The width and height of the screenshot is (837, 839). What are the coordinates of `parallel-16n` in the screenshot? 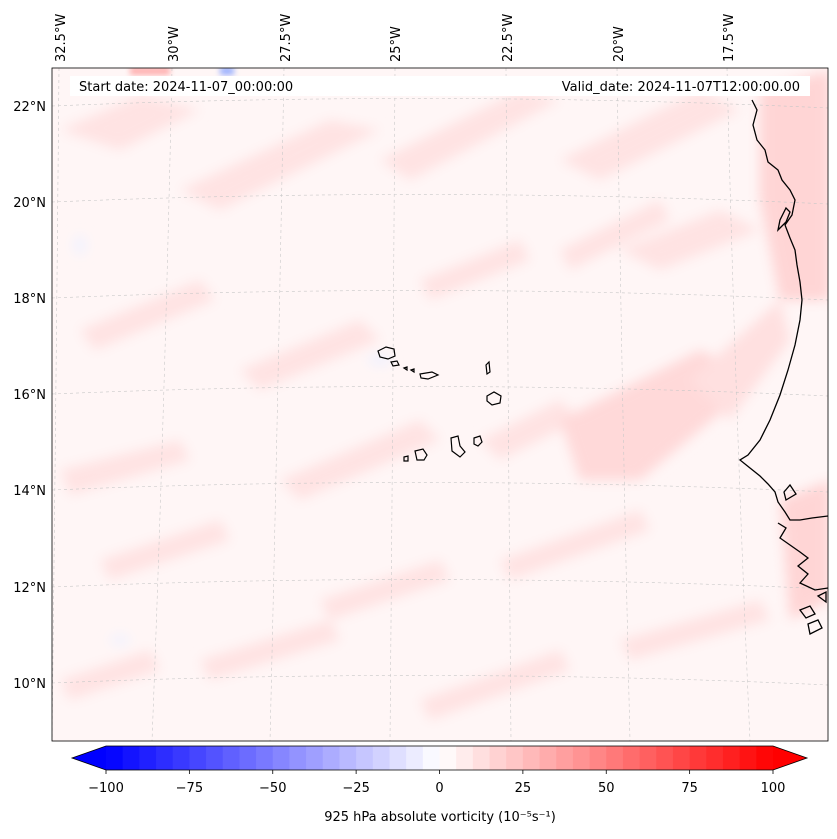 It's located at (440, 391).